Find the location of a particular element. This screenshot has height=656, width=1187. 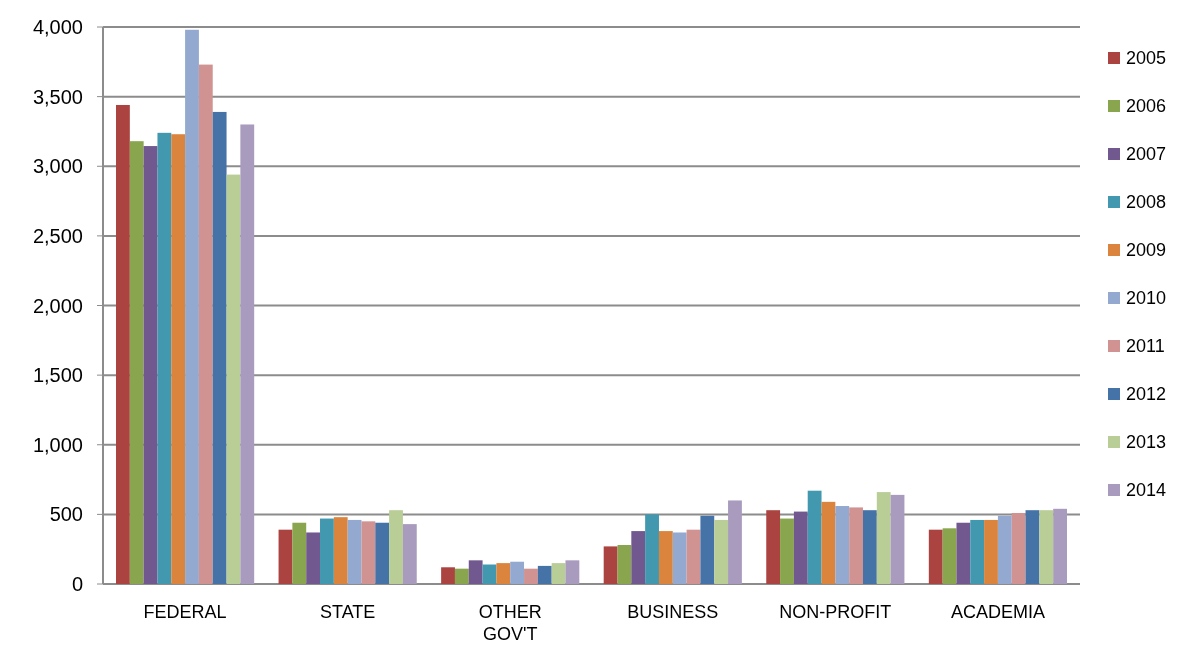

x-tick-label: BUSINESS is located at coordinates (673, 612).